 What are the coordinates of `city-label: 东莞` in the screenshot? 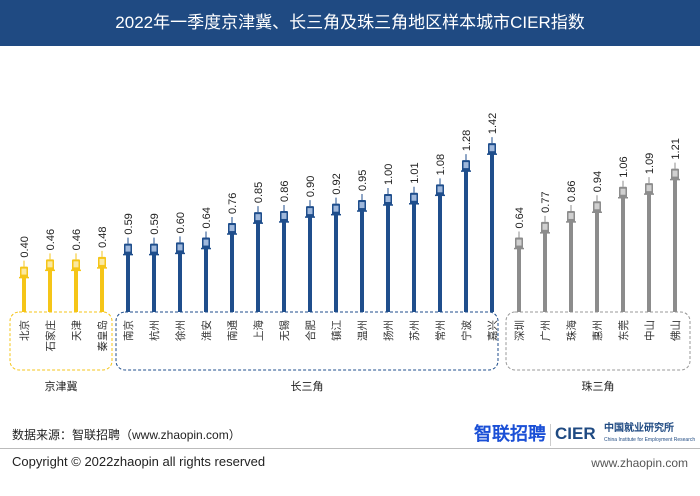 It's located at (623, 330).